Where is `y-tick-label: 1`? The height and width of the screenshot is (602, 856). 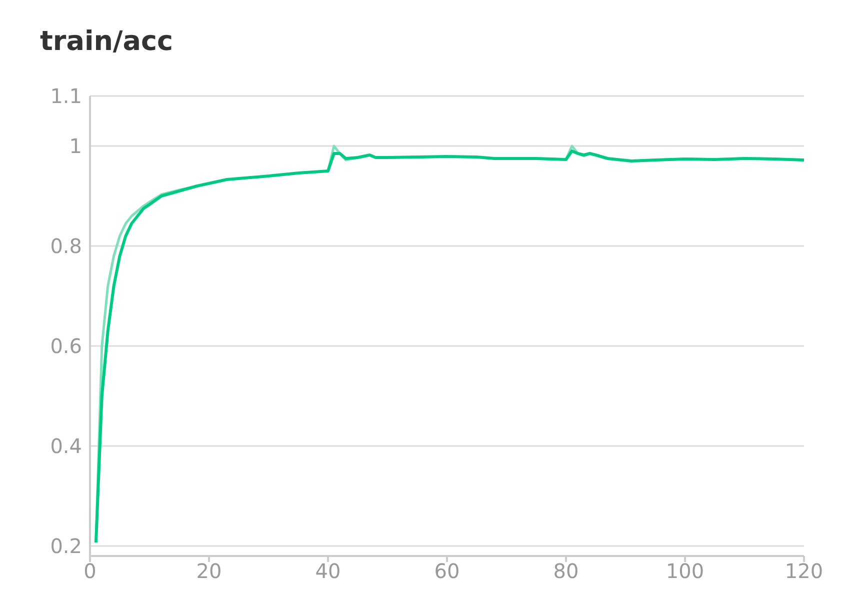 y-tick-label: 1 is located at coordinates (75, 146).